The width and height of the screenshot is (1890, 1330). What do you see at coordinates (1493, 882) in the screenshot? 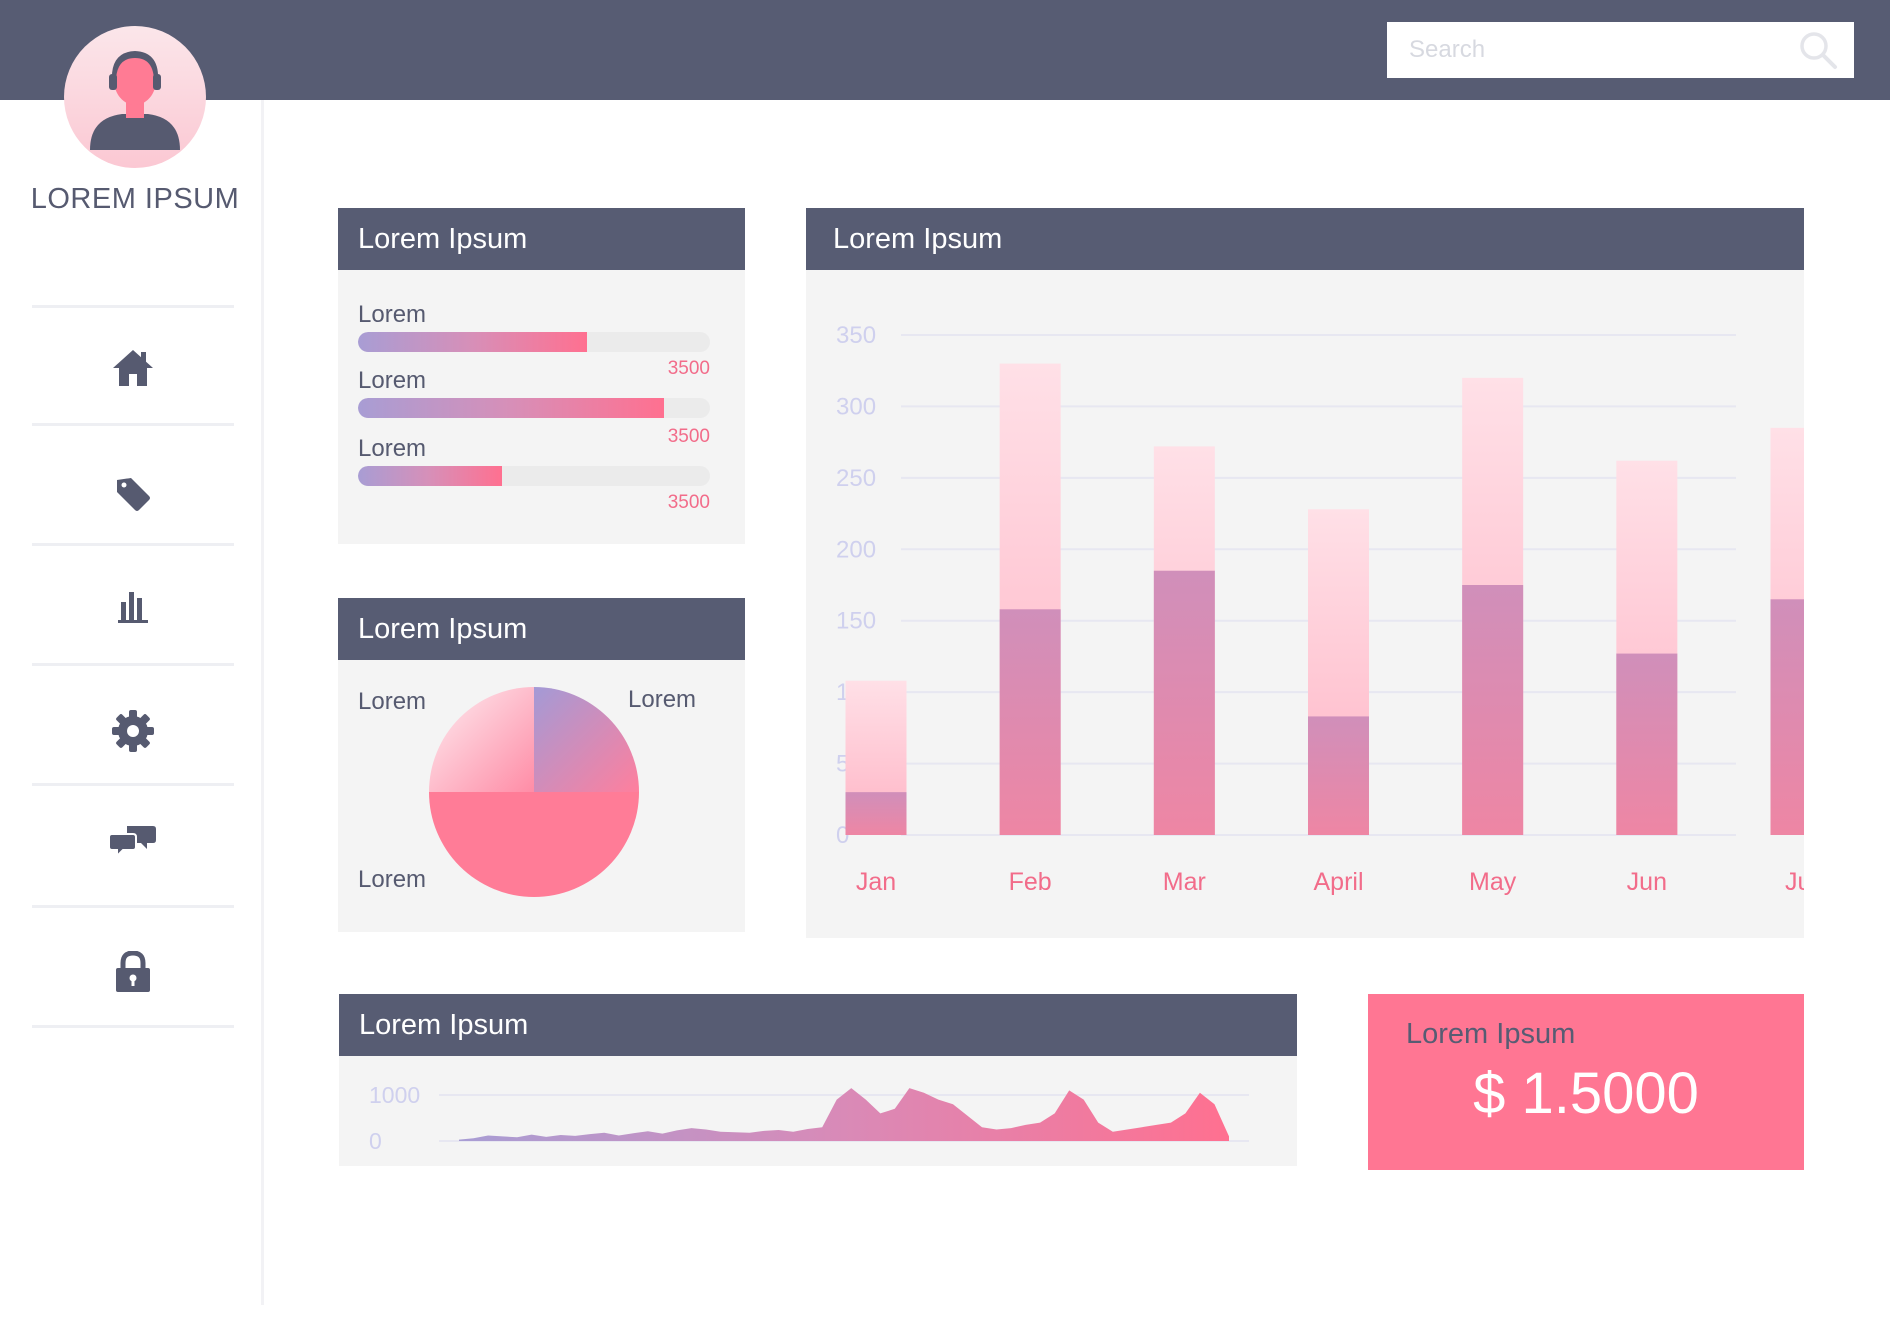
I see `x-tick-label: May` at bounding box center [1493, 882].